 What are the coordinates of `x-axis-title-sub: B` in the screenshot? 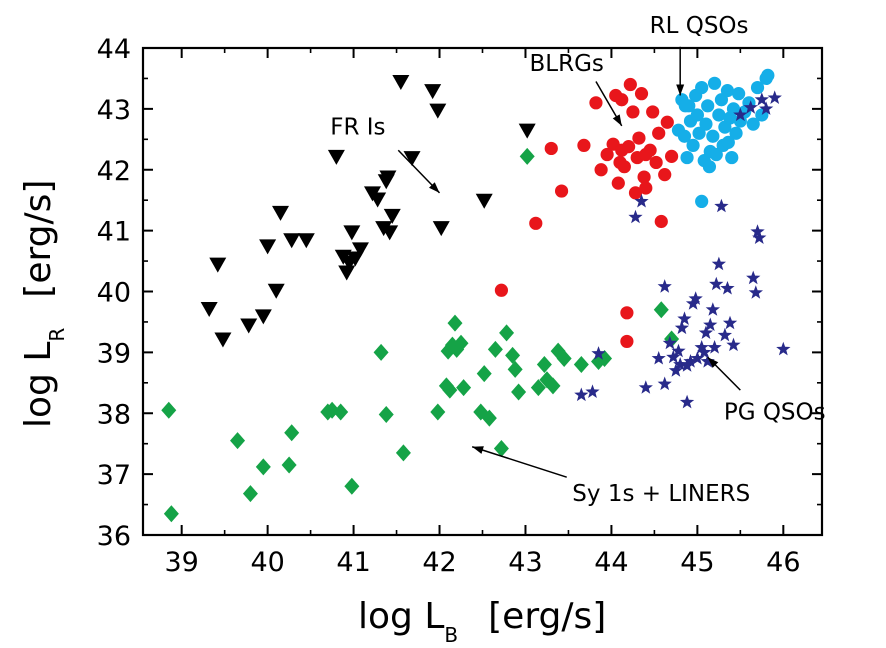 It's located at (451, 635).